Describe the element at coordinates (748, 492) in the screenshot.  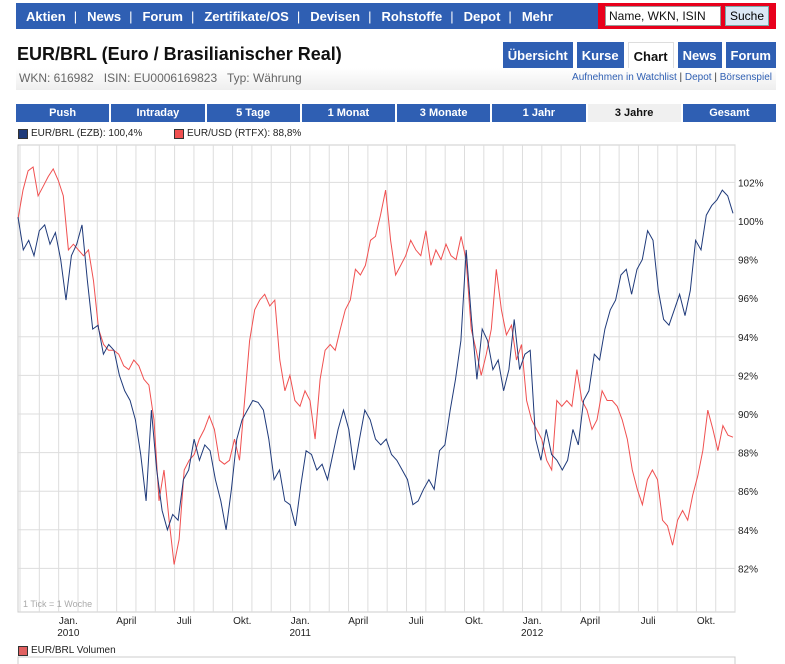
I see `y-tick-label: 86%` at that location.